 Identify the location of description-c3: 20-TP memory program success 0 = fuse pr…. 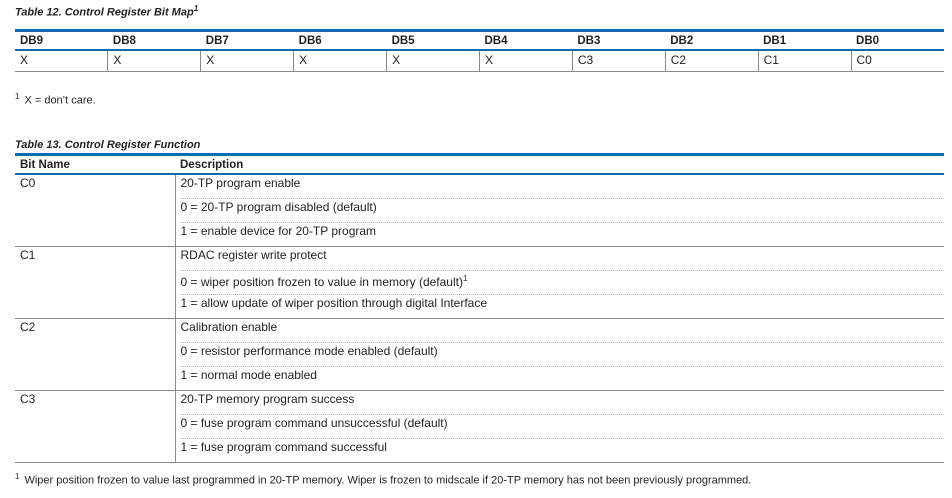
(559, 426).